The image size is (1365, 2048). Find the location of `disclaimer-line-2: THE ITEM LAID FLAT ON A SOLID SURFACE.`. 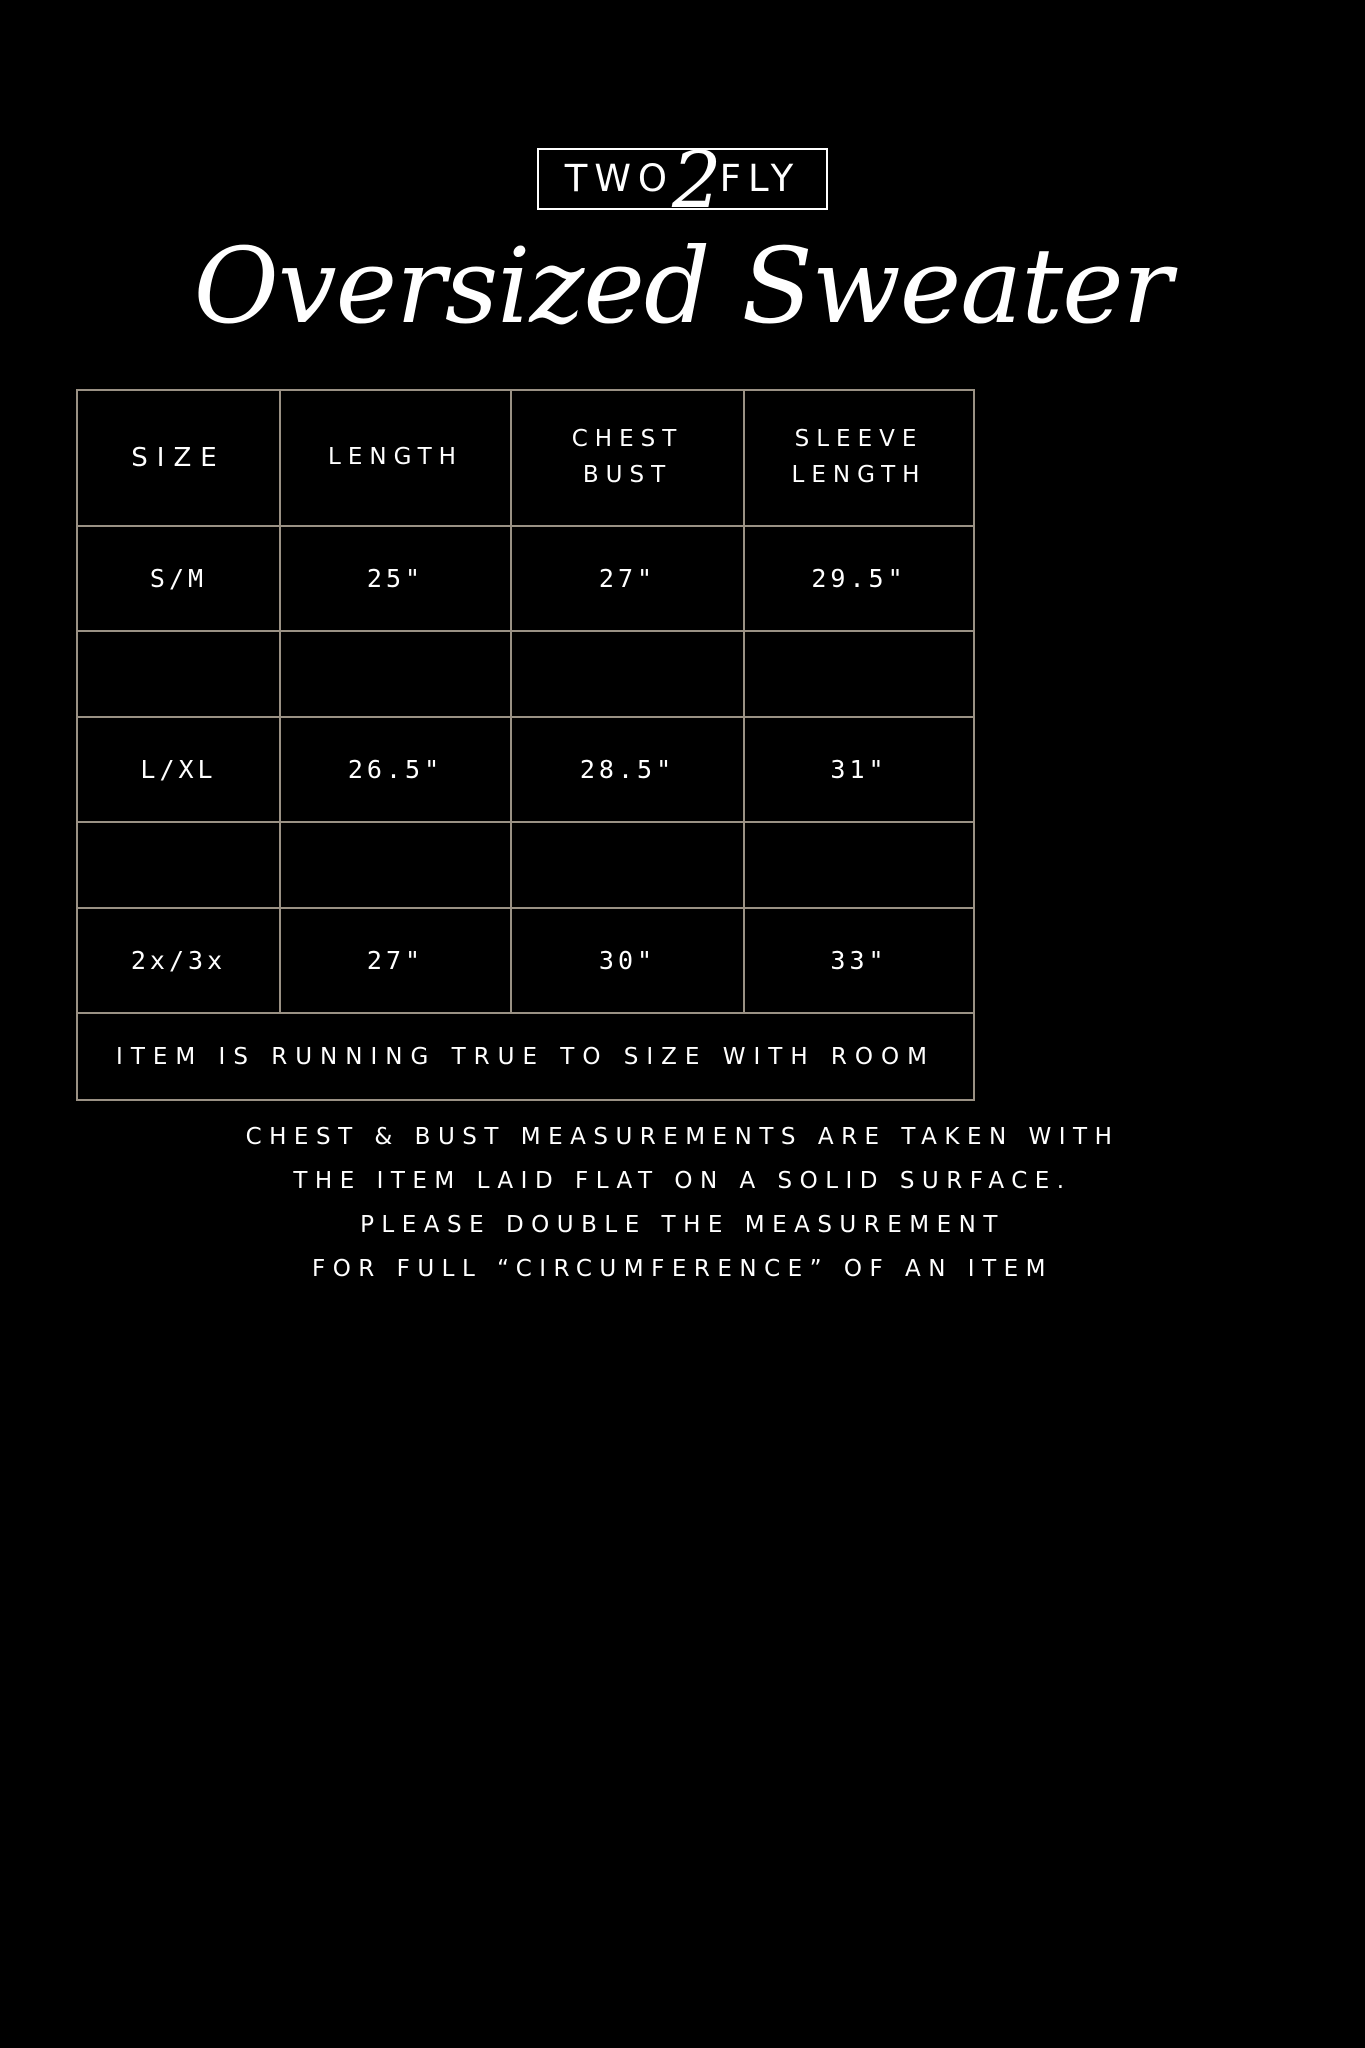

disclaimer-line-2: THE ITEM LAID FLAT ON A SOLID SURFACE. is located at coordinates (682, 1181).